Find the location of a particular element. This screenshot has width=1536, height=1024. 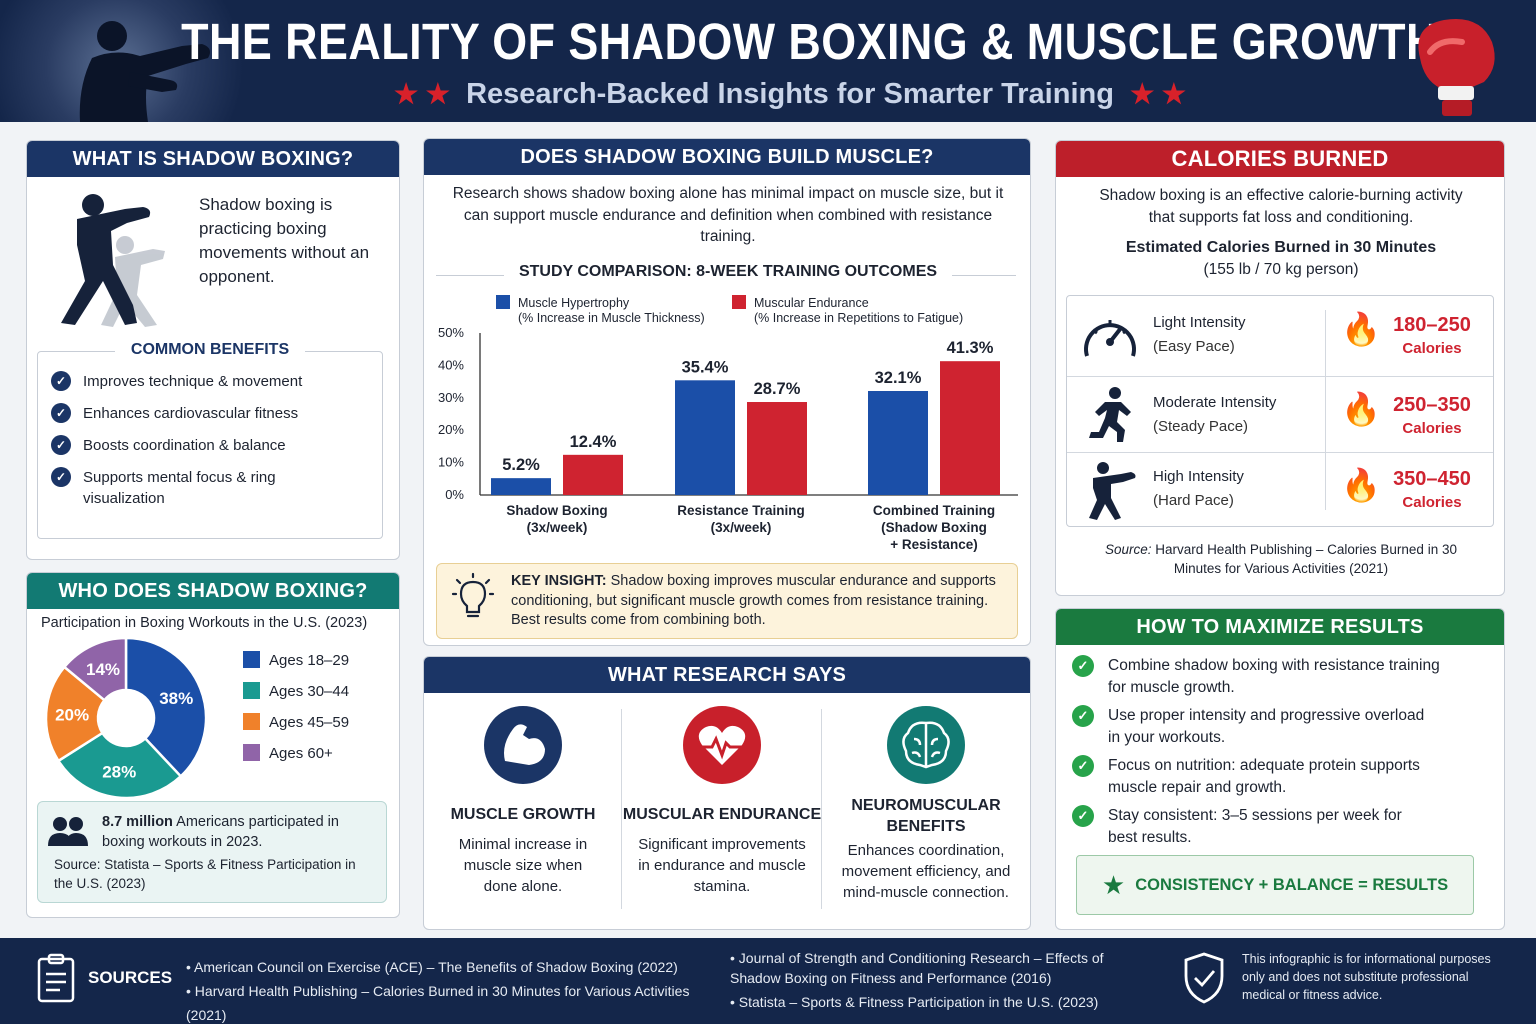

card-title: CALORIES BURNED is located at coordinates (1280, 159).